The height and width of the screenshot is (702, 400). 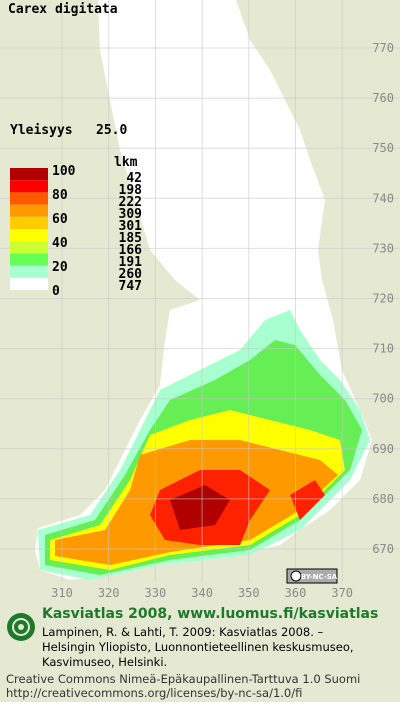 What do you see at coordinates (383, 399) in the screenshot?
I see `y-grid-label: 700` at bounding box center [383, 399].